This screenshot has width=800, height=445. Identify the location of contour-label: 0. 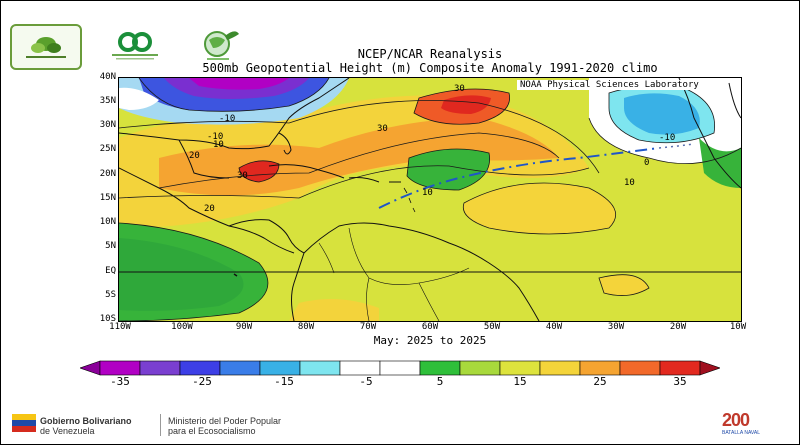
(647, 163).